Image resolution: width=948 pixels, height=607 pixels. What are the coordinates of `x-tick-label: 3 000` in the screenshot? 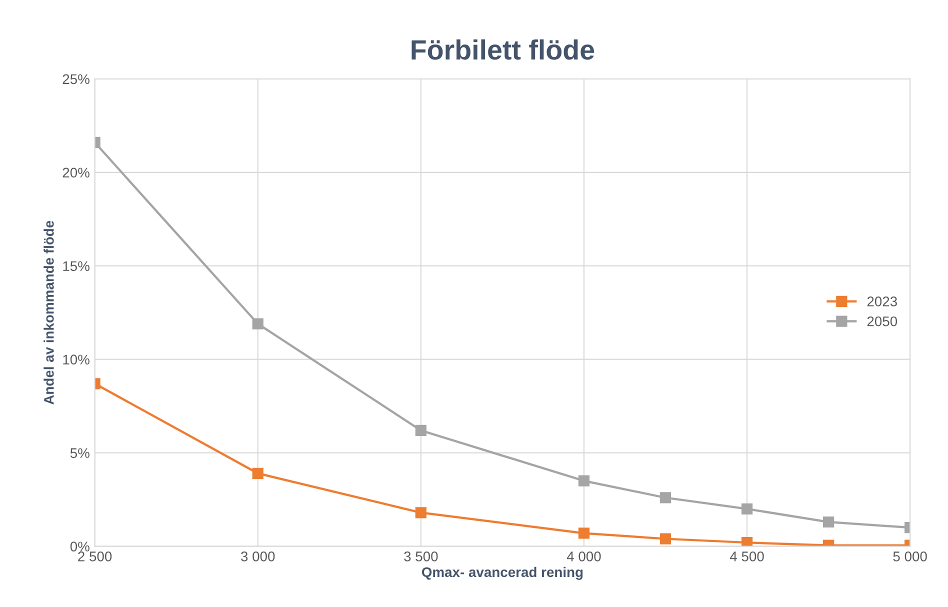 It's located at (258, 557).